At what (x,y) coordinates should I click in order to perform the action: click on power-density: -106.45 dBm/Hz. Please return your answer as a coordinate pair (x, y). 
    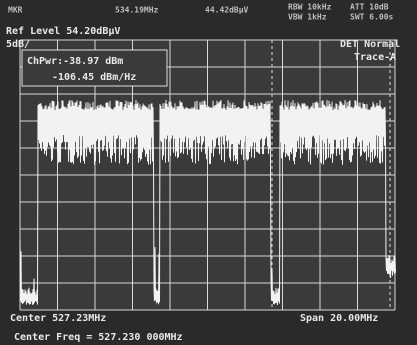
    Looking at the image, I should click on (94, 77).